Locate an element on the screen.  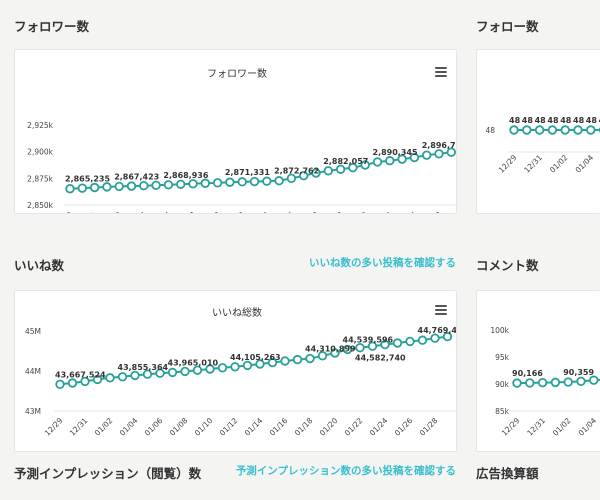
data-label: 44,582,740 is located at coordinates (380, 358).